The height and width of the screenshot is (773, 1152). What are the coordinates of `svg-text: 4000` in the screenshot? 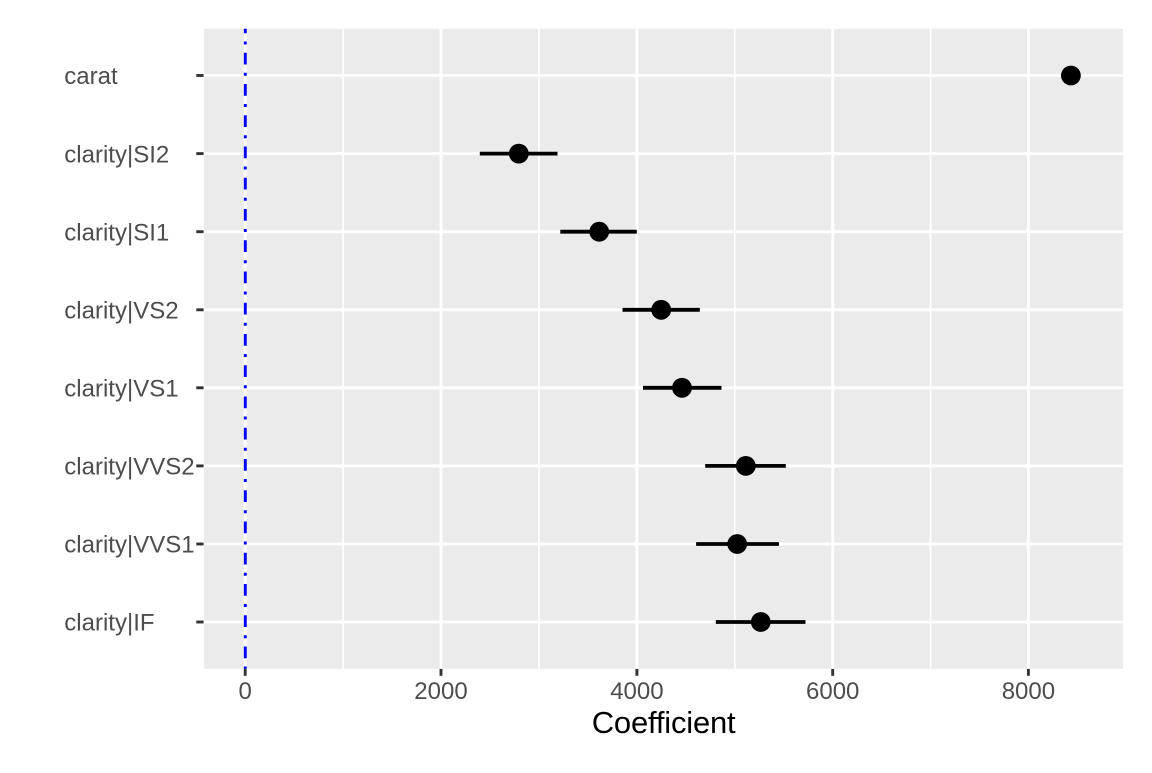 It's located at (636, 691).